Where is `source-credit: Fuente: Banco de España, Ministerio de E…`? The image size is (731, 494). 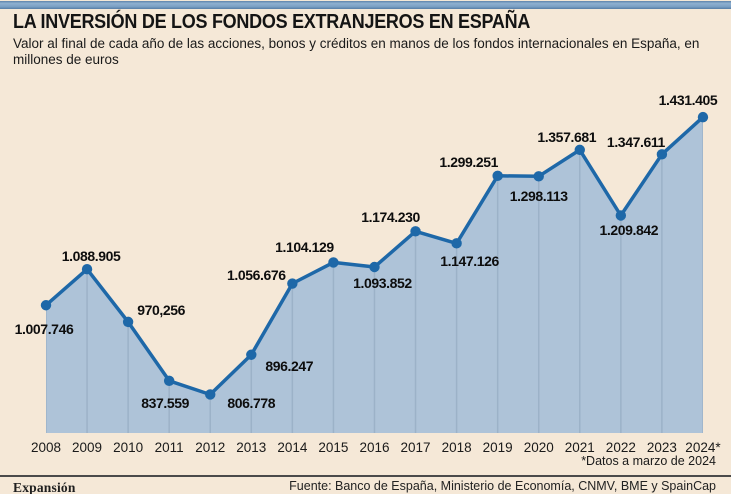
source-credit: Fuente: Banco de España, Ministerio de E… is located at coordinates (502, 486).